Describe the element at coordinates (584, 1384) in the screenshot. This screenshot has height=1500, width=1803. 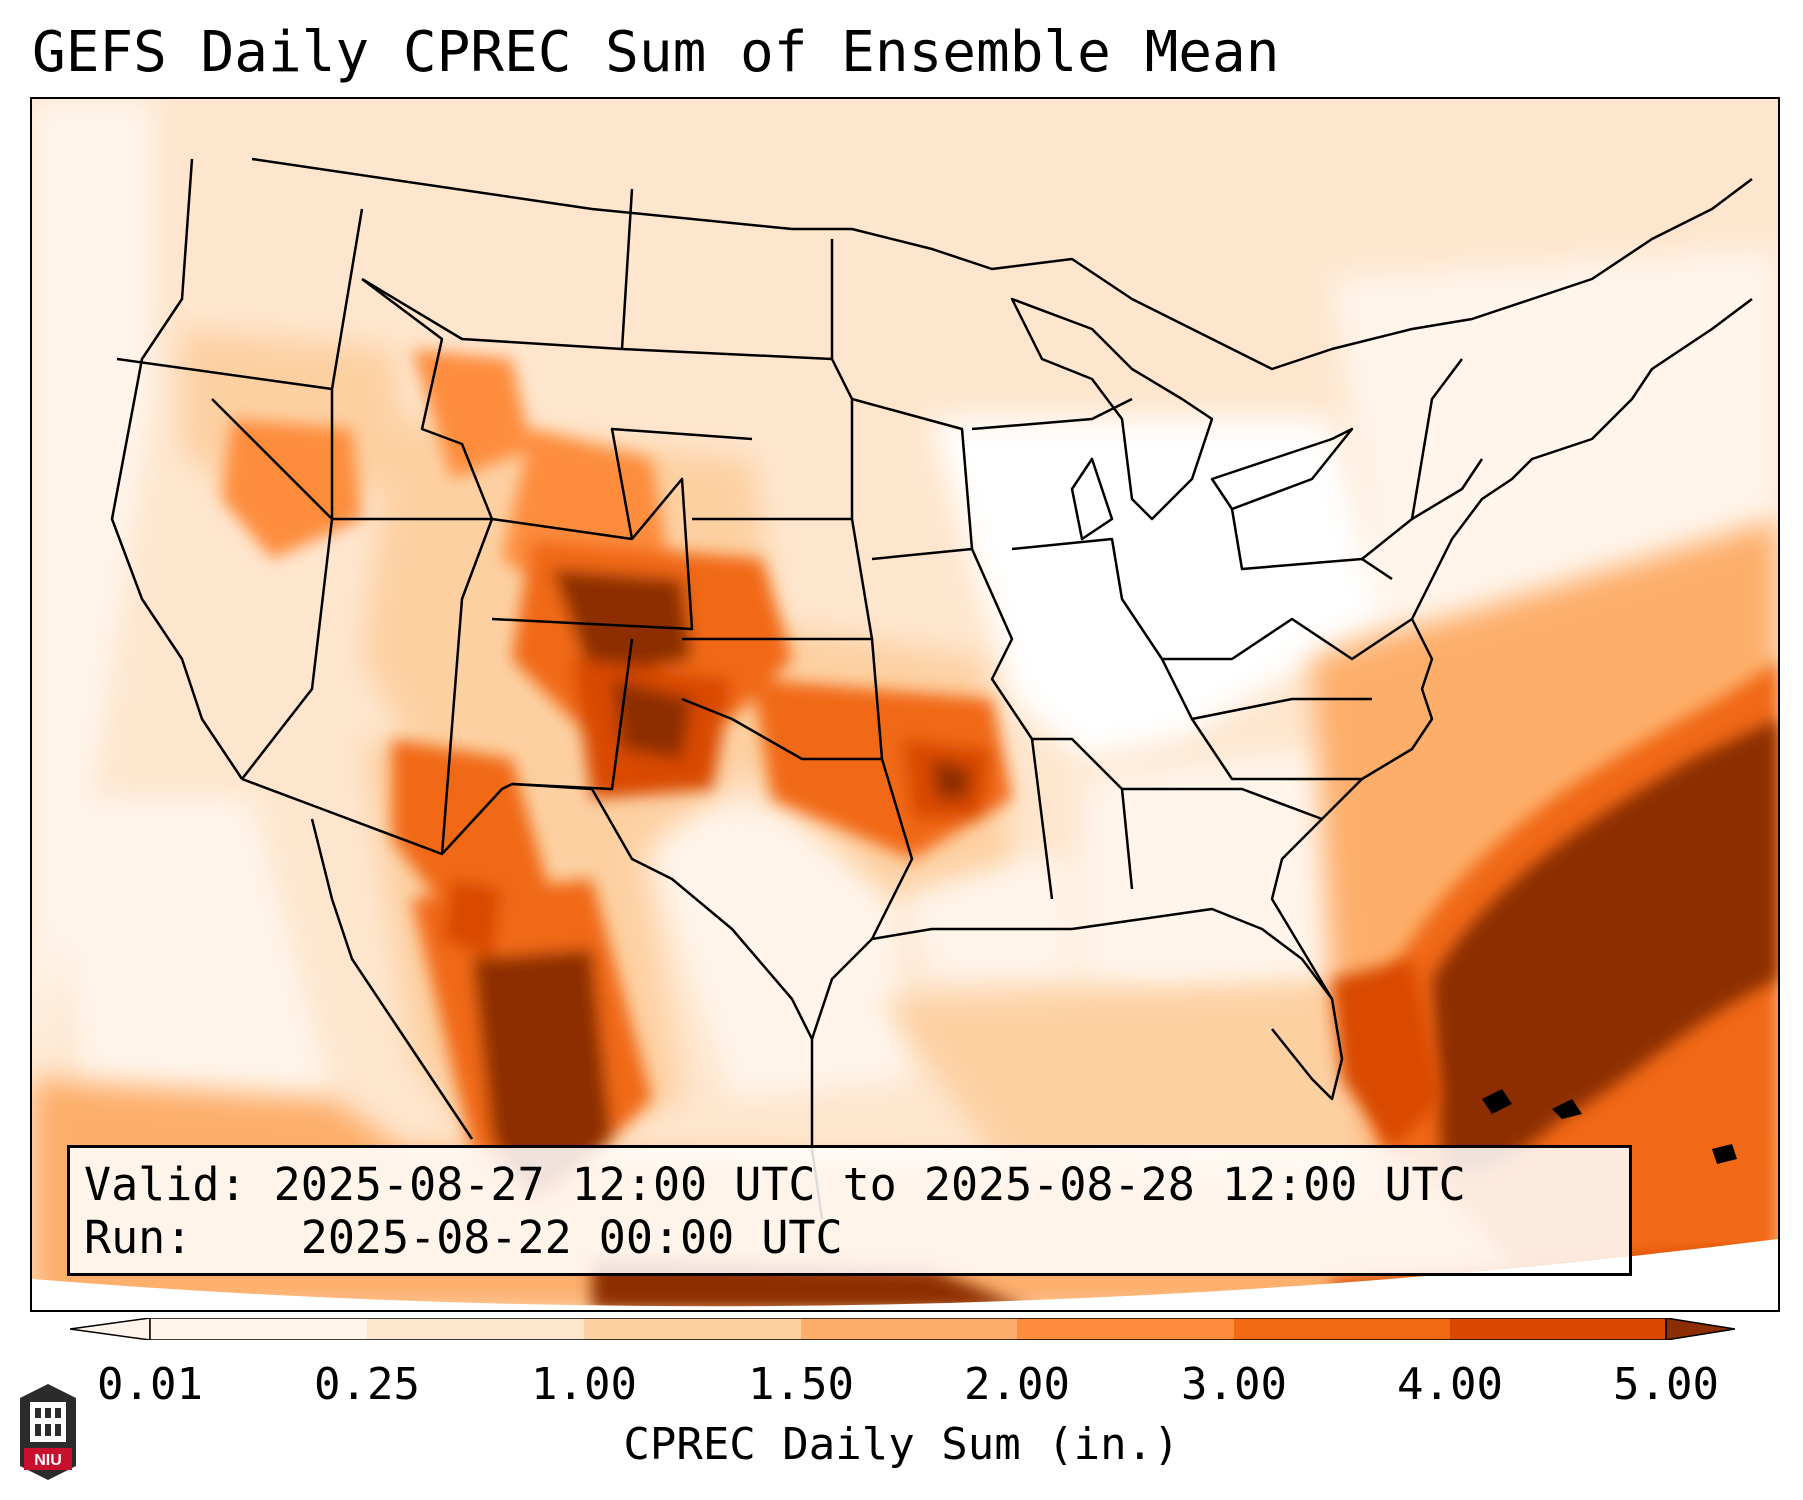
I see `colorbar-tick-label: 1.00` at that location.